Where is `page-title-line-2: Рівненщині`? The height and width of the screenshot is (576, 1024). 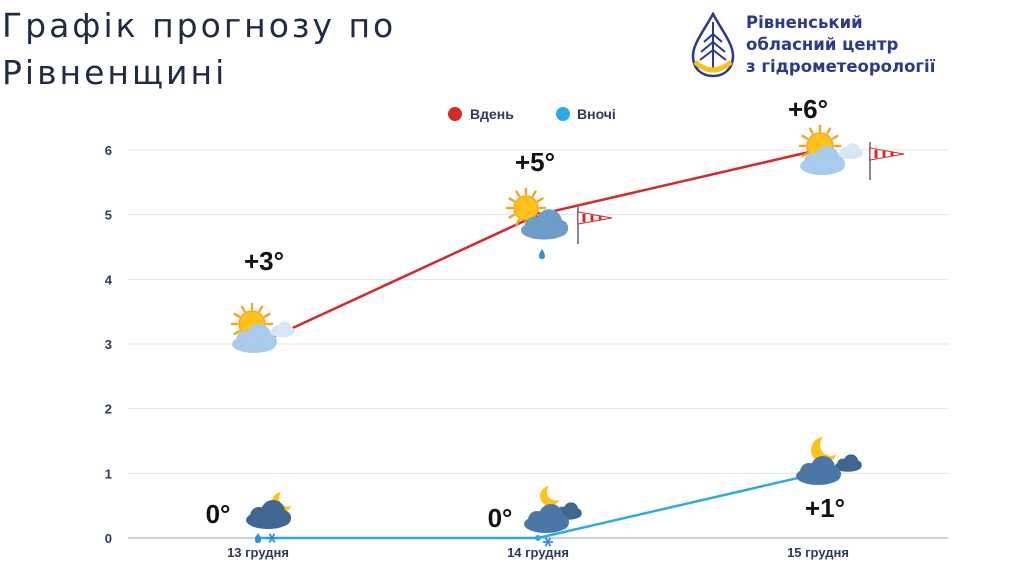
page-title-line-2: Рівненщині is located at coordinates (115, 72).